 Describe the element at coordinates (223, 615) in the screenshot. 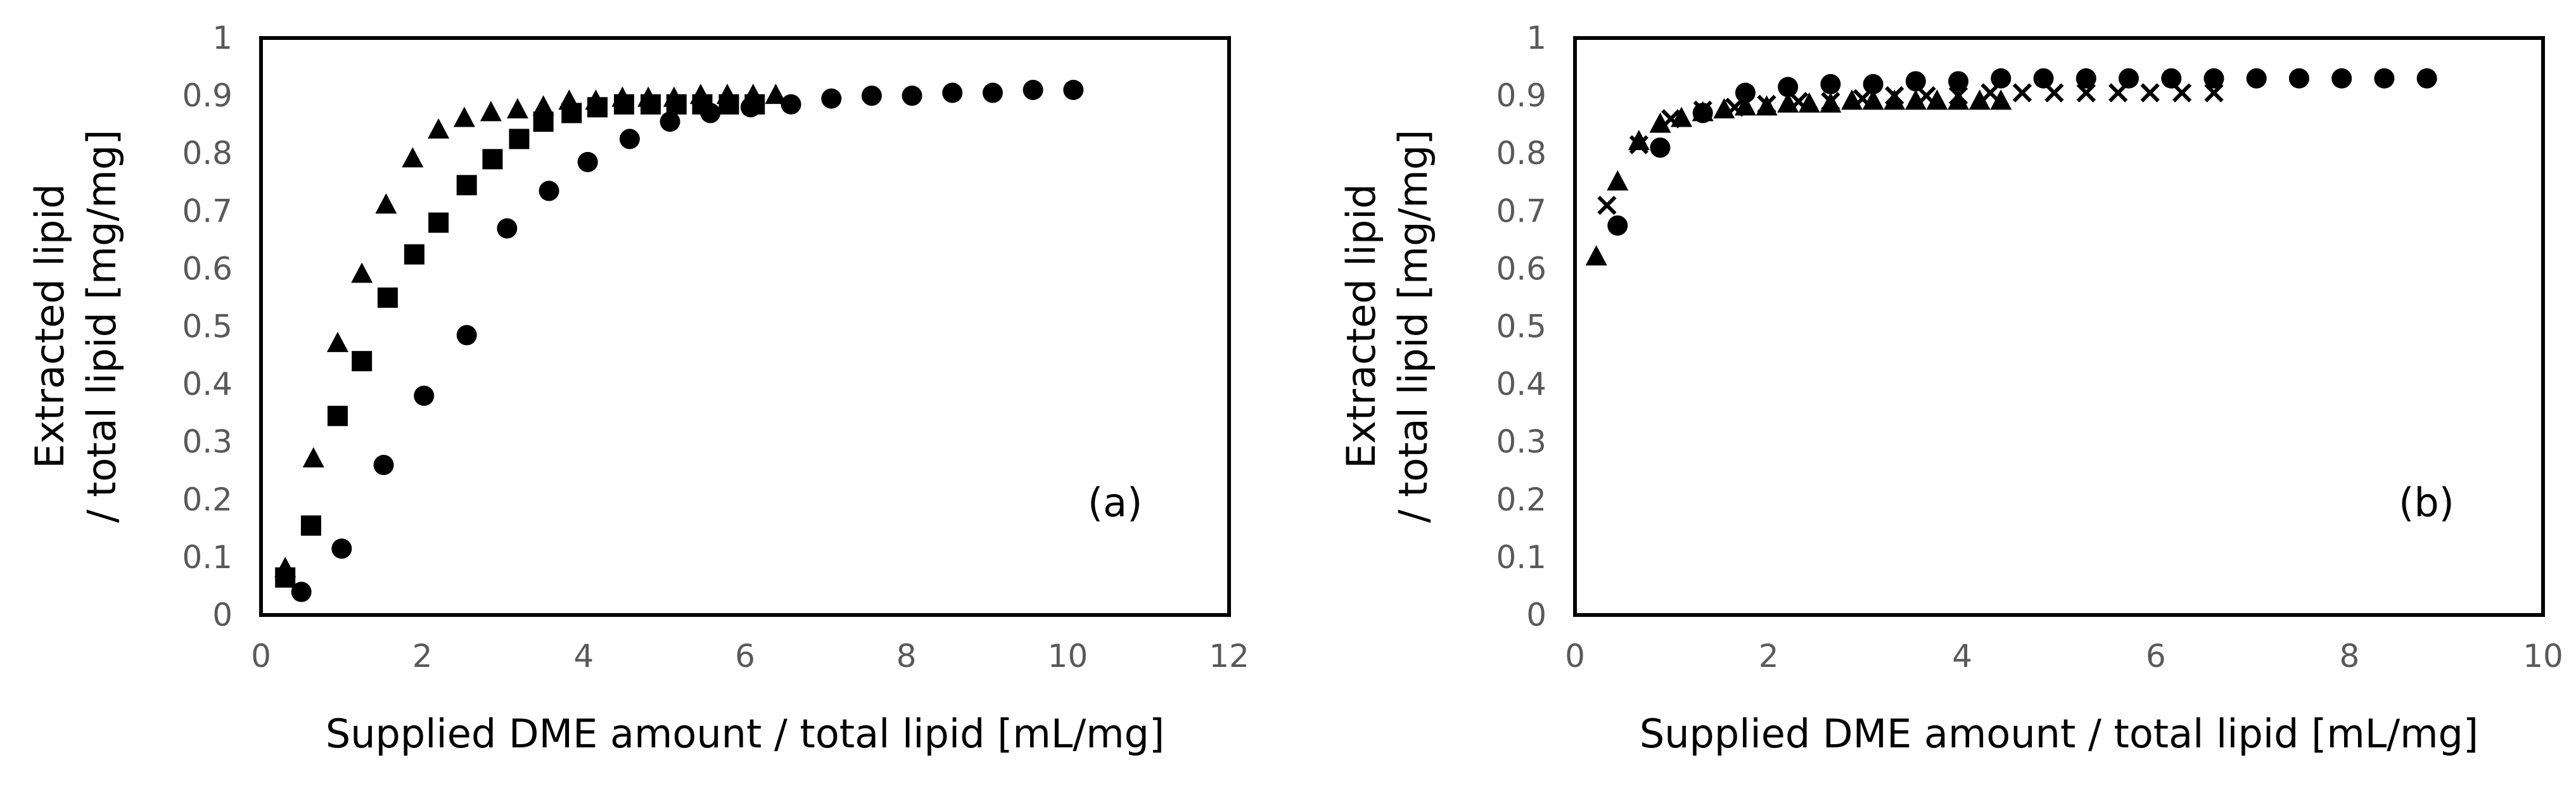

I see `y-tick-label: 0` at that location.